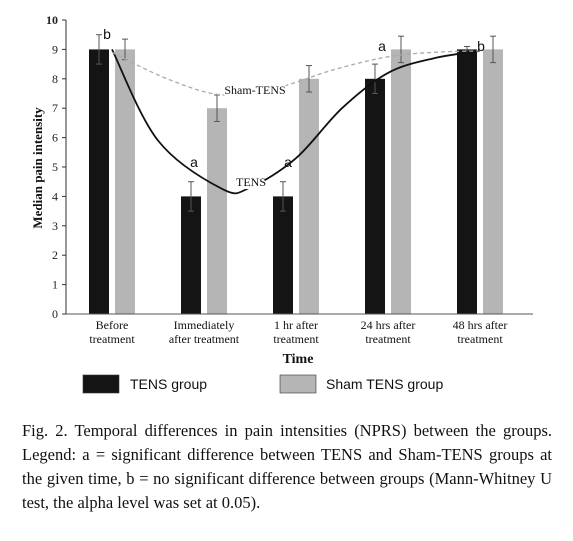 The height and width of the screenshot is (541, 573). I want to click on y-tick-label: 9, so click(55, 49).